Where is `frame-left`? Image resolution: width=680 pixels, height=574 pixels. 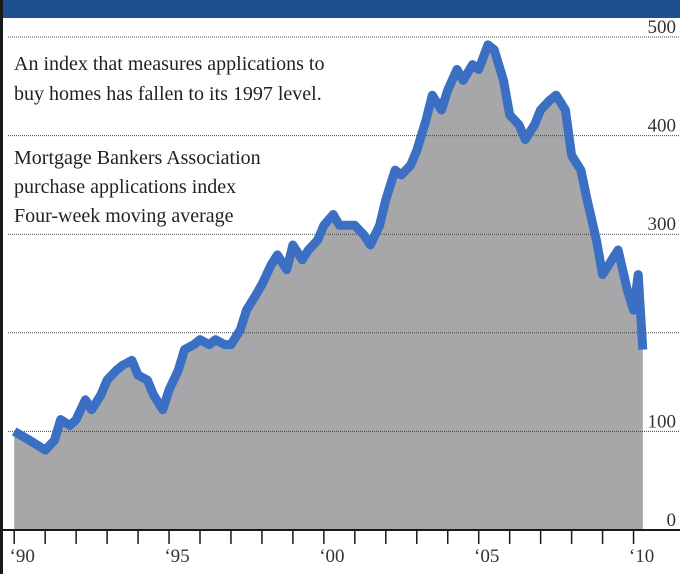 frame-left is located at coordinates (1, 287).